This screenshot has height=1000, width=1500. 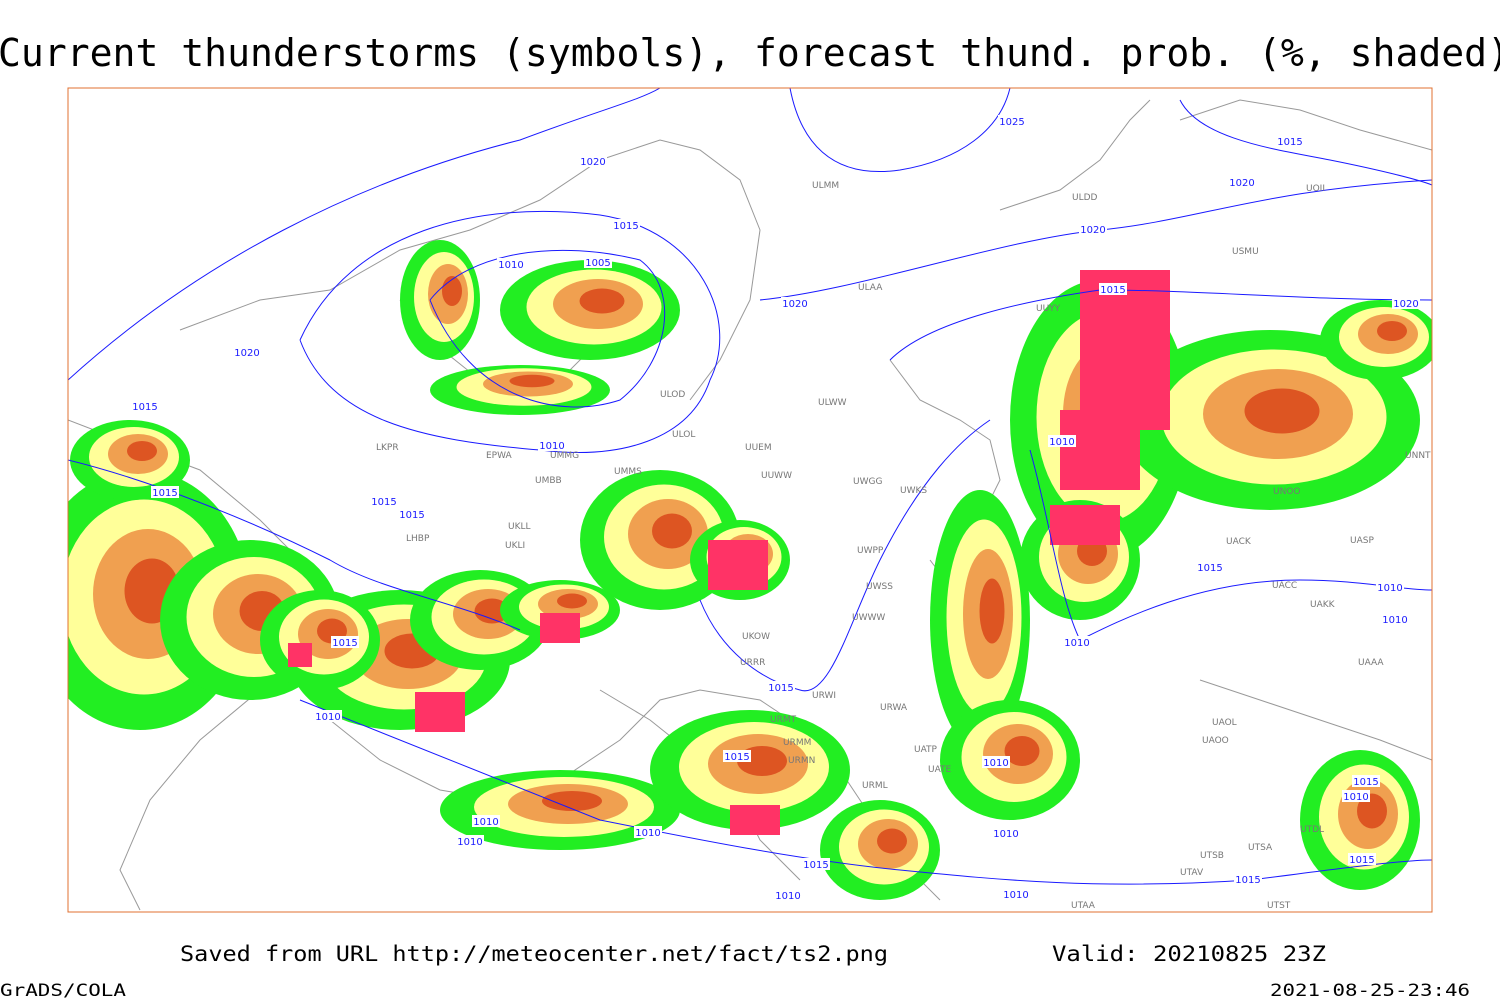 I want to click on timestamp: 2021-08-25-23:46, so click(x=1370, y=990).